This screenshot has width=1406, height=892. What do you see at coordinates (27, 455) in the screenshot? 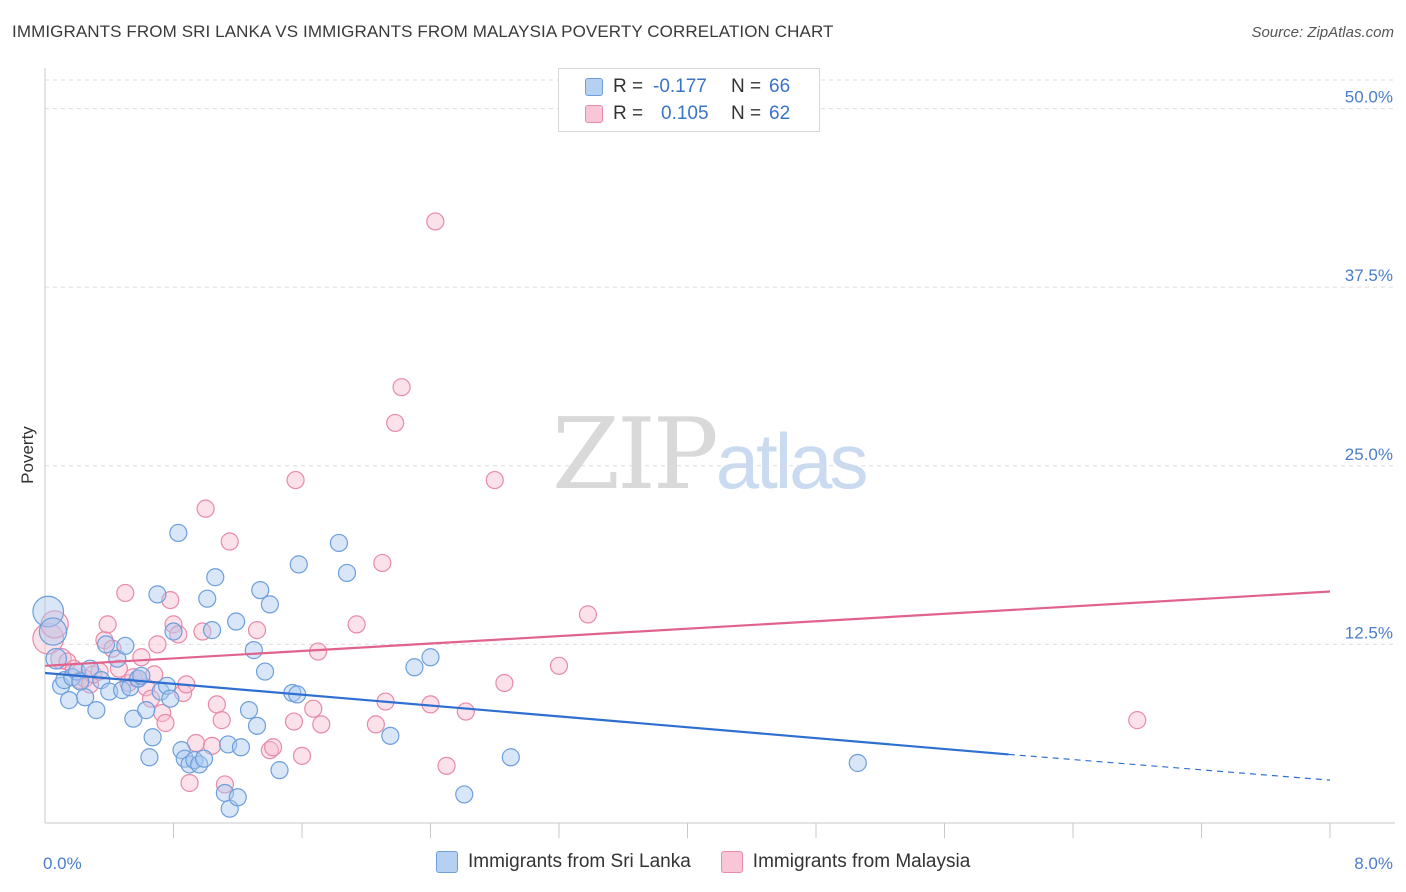
I see `y-axis-label: Poverty` at bounding box center [27, 455].